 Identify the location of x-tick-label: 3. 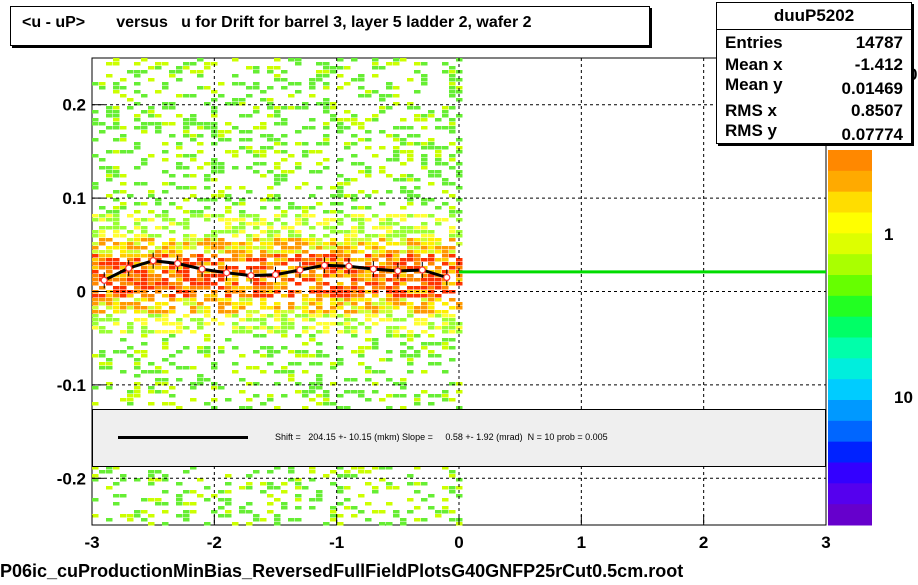
(825, 542).